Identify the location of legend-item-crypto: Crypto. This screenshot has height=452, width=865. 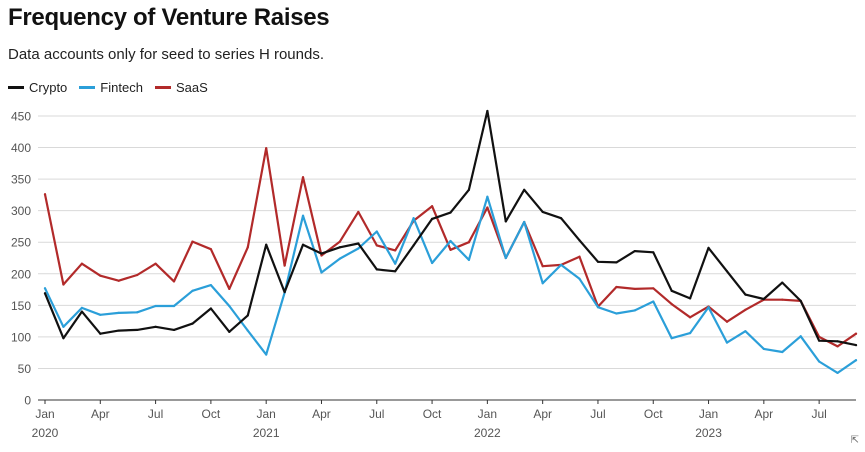
(37, 87).